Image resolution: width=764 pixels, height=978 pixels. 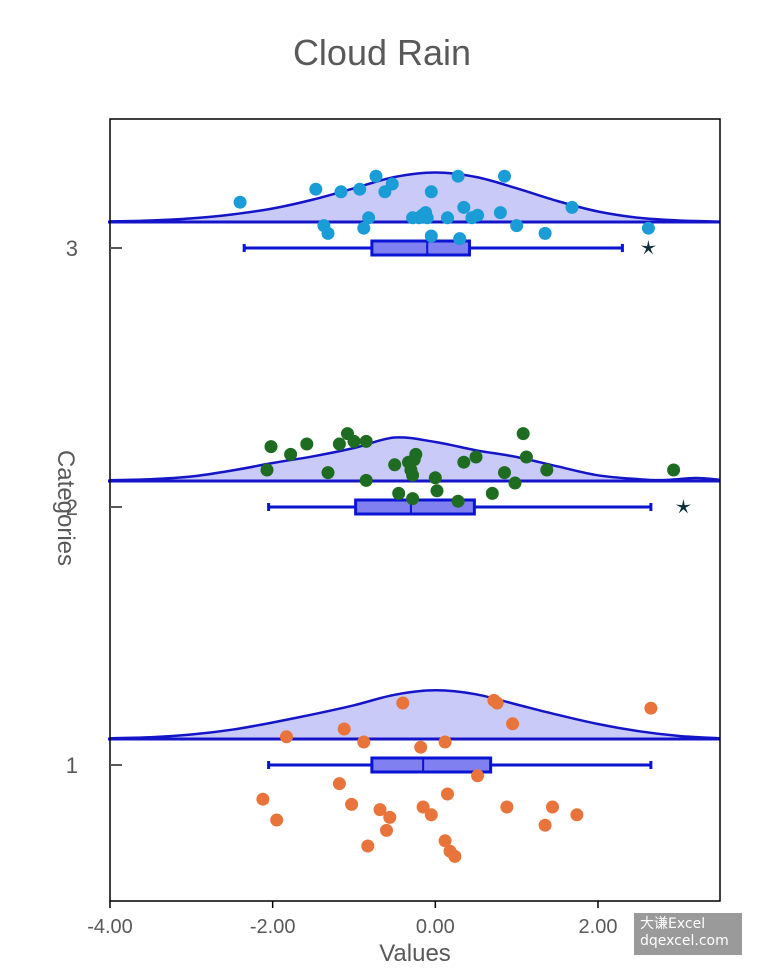 I want to click on series-3-group, so click(x=414, y=213).